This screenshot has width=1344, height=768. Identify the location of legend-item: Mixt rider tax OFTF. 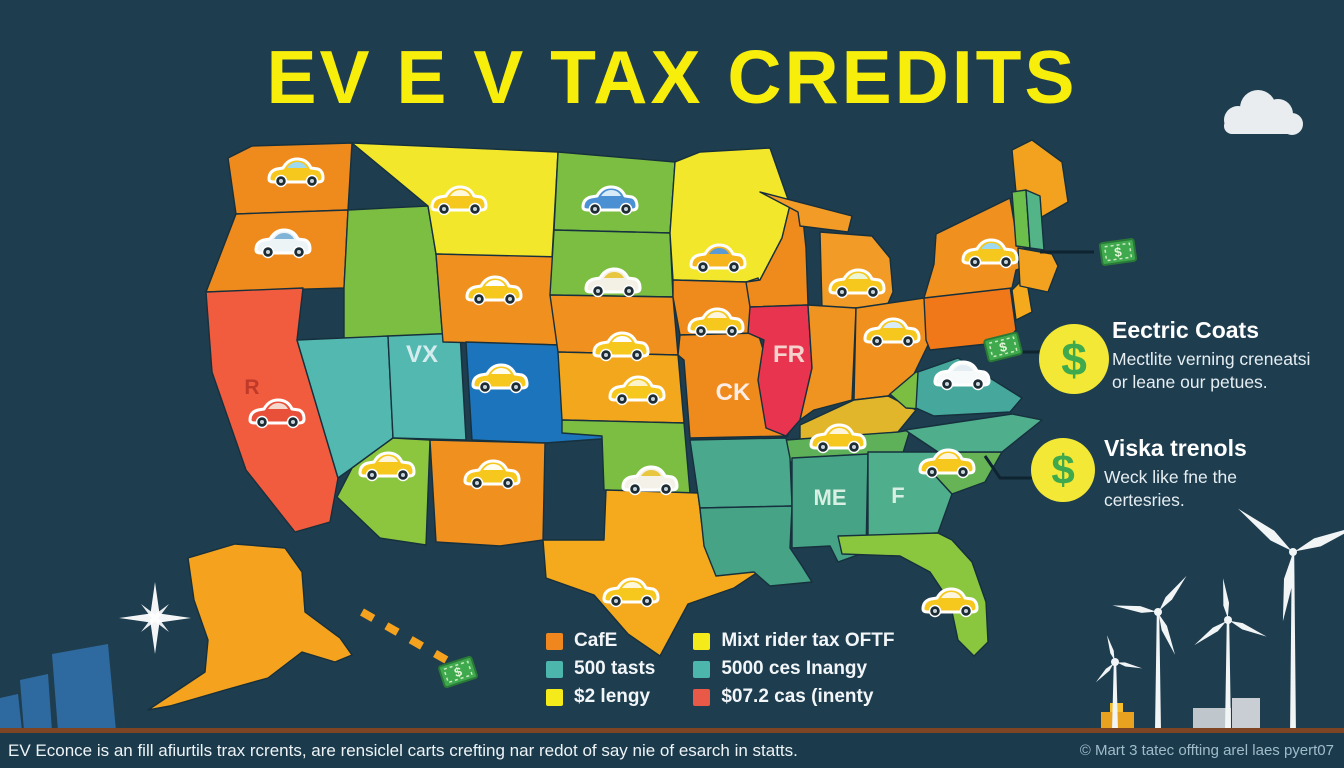
(793, 641).